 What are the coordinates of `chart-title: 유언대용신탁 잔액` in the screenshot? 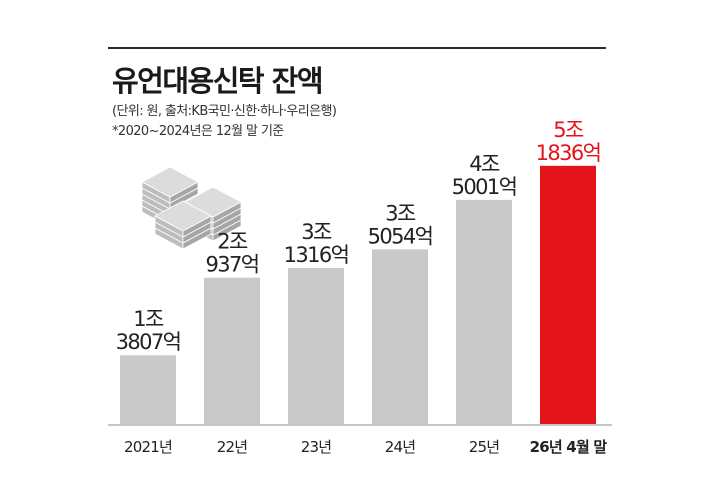 It's located at (218, 81).